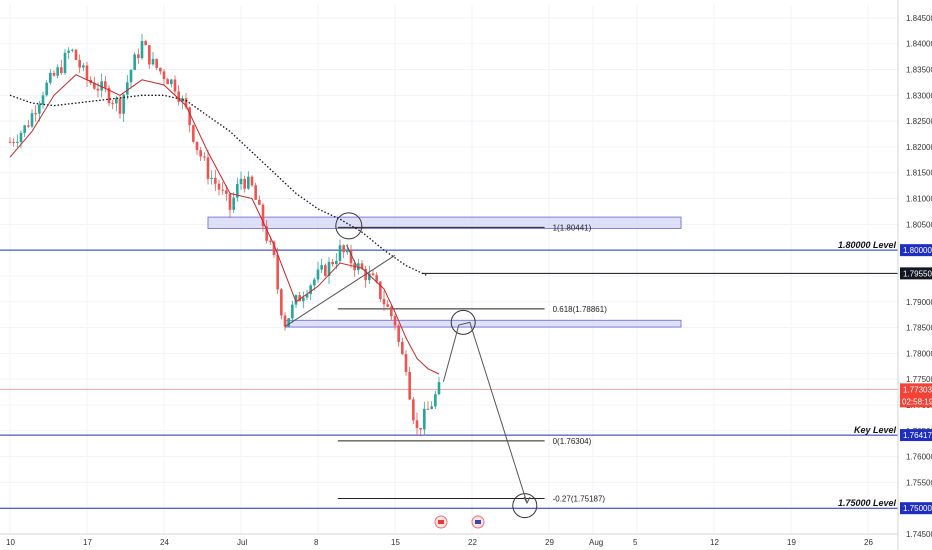 This screenshot has height=550, width=932. I want to click on date-tick-label: 19, so click(791, 542).